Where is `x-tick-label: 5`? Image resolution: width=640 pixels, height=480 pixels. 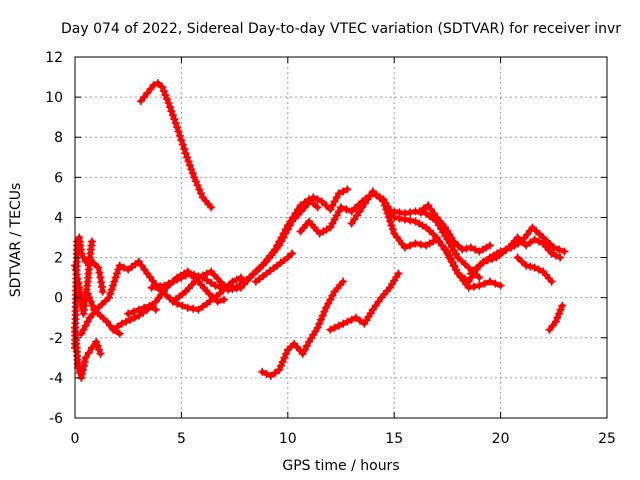
x-tick-label: 5 is located at coordinates (181, 439).